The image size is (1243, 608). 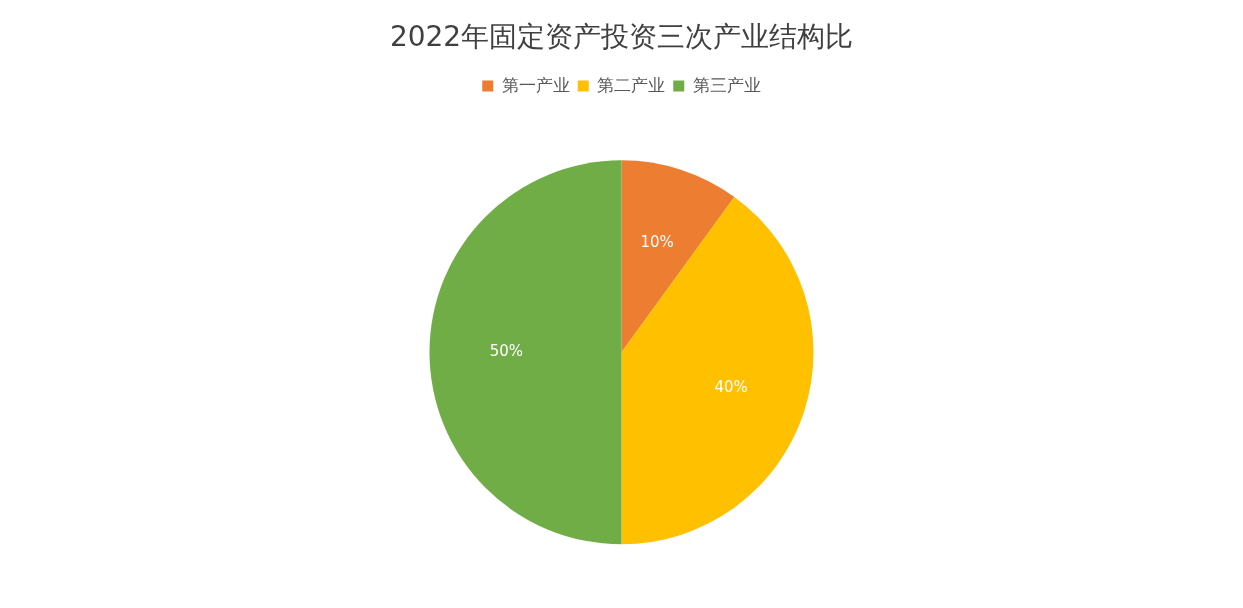 What do you see at coordinates (731, 386) in the screenshot?
I see `data-label: 40%` at bounding box center [731, 386].